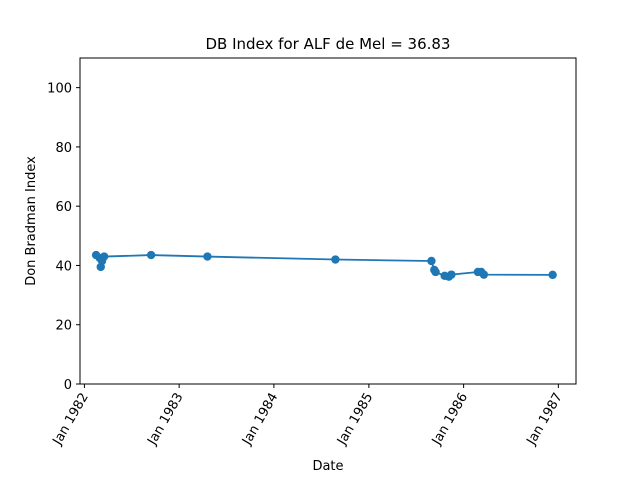  I want to click on y-tick-label: 60, so click(63, 207).